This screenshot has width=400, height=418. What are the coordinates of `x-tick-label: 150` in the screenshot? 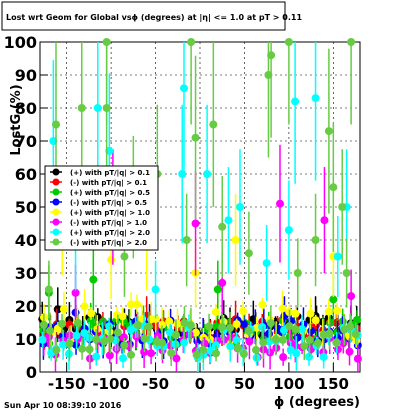 It's located at (333, 384).